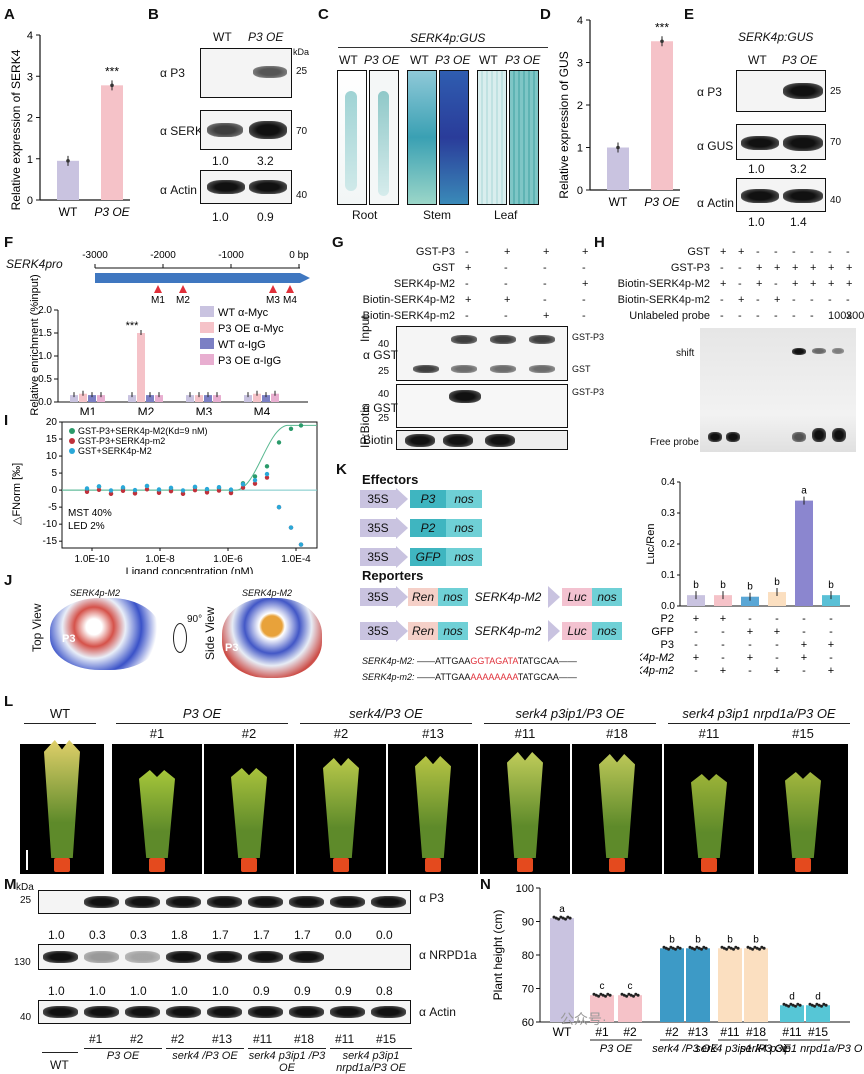  Describe the element at coordinates (222, 1039) in the screenshot. I see `m-line-label: #13` at that location.